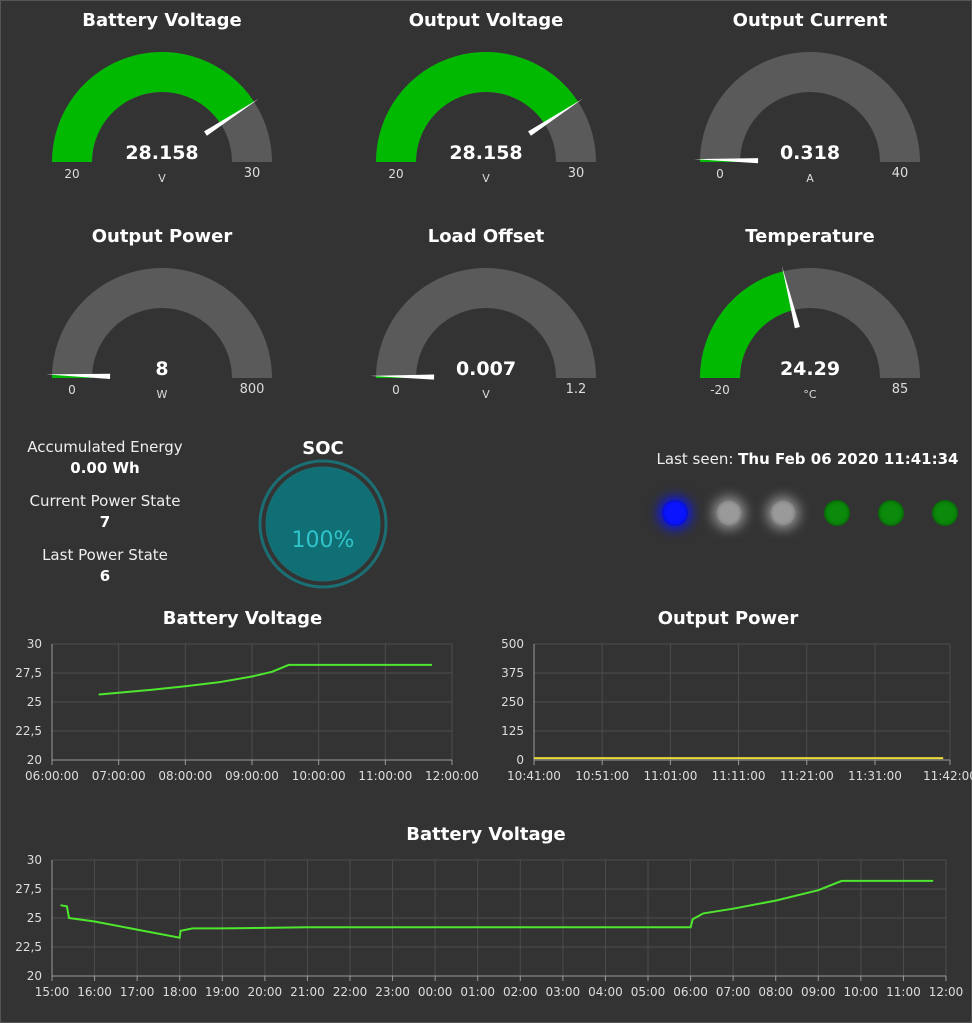 The height and width of the screenshot is (1023, 972). What do you see at coordinates (576, 389) in the screenshot?
I see `gauge-max-label: 1.2` at bounding box center [576, 389].